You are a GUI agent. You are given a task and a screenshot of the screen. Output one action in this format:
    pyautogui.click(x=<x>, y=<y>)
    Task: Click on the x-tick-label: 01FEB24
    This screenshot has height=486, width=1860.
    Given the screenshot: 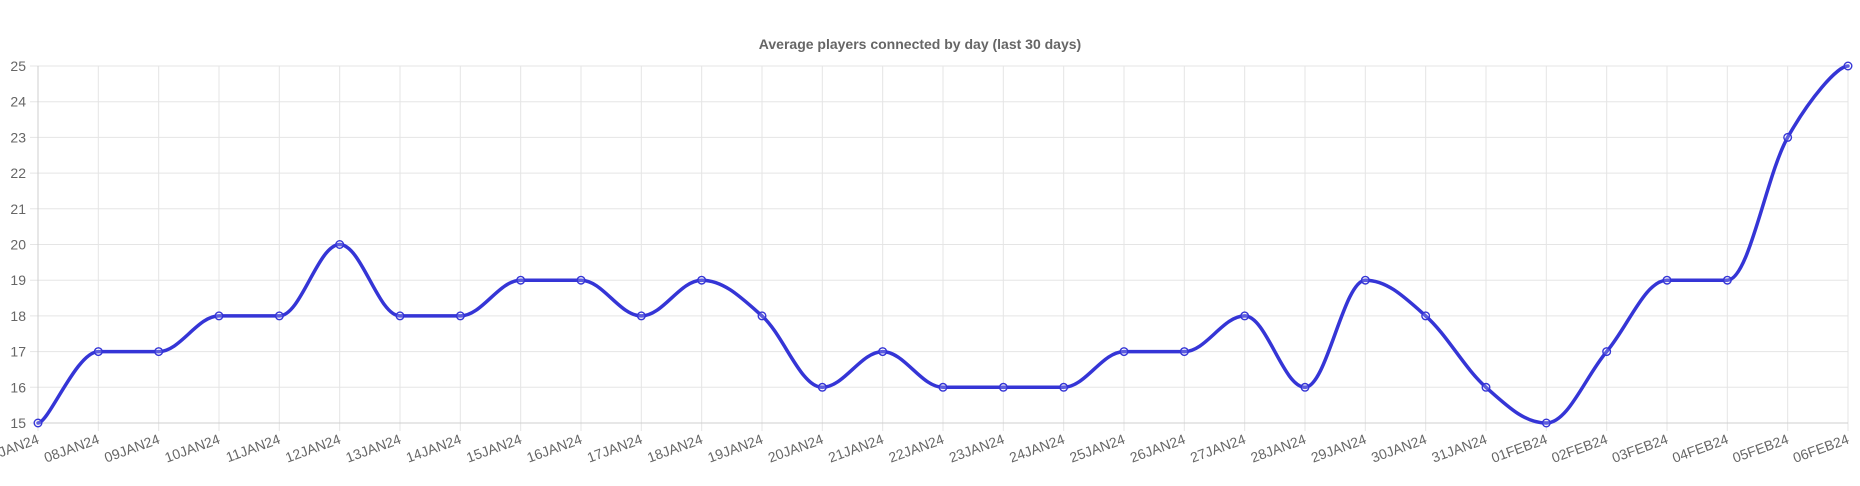 What is the action you would take?
    pyautogui.click(x=1519, y=448)
    